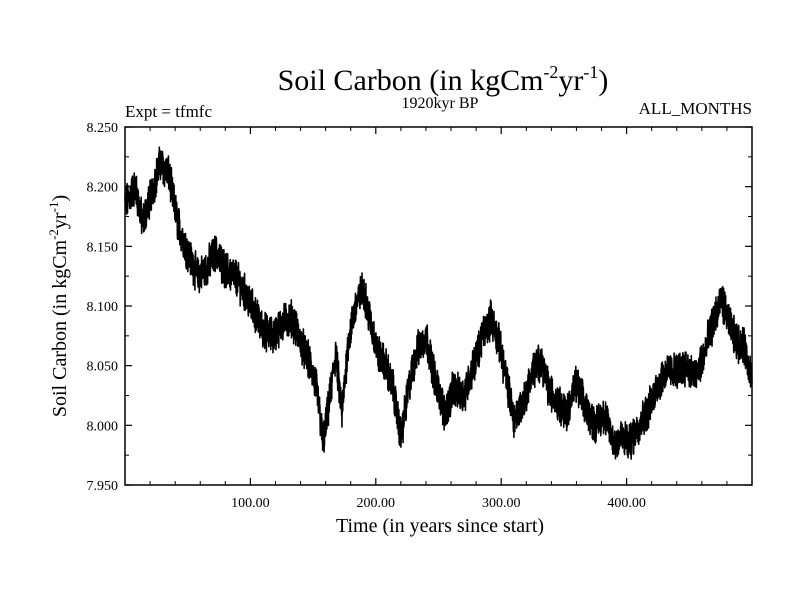  What do you see at coordinates (60, 328) in the screenshot?
I see `y-axis-label-main: Soil Carbon (in kgCm` at bounding box center [60, 328].